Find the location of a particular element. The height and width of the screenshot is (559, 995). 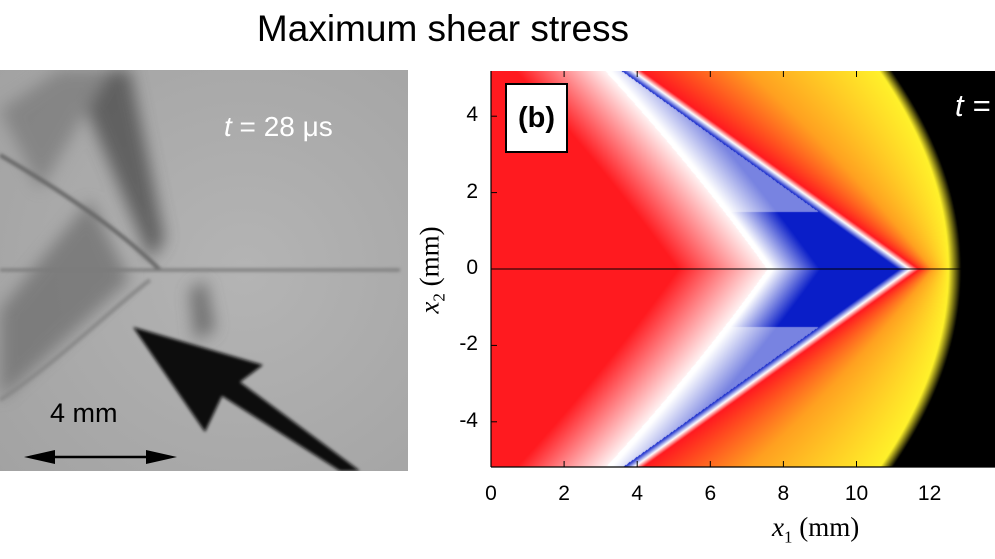

x-tick-label: 10 is located at coordinates (856, 493).